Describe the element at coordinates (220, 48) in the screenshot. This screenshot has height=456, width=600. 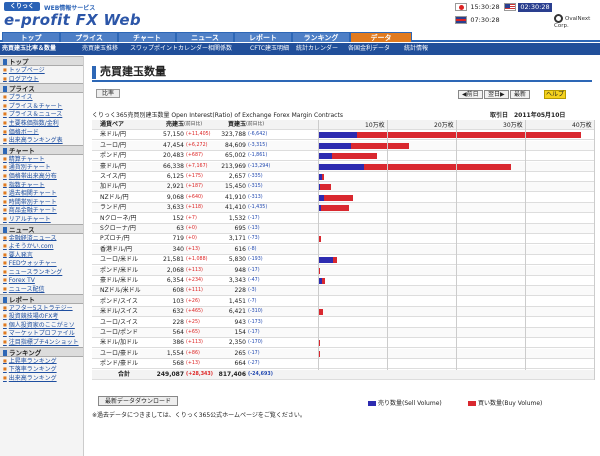
I see `subnav-item-4: 相関係数` at that location.